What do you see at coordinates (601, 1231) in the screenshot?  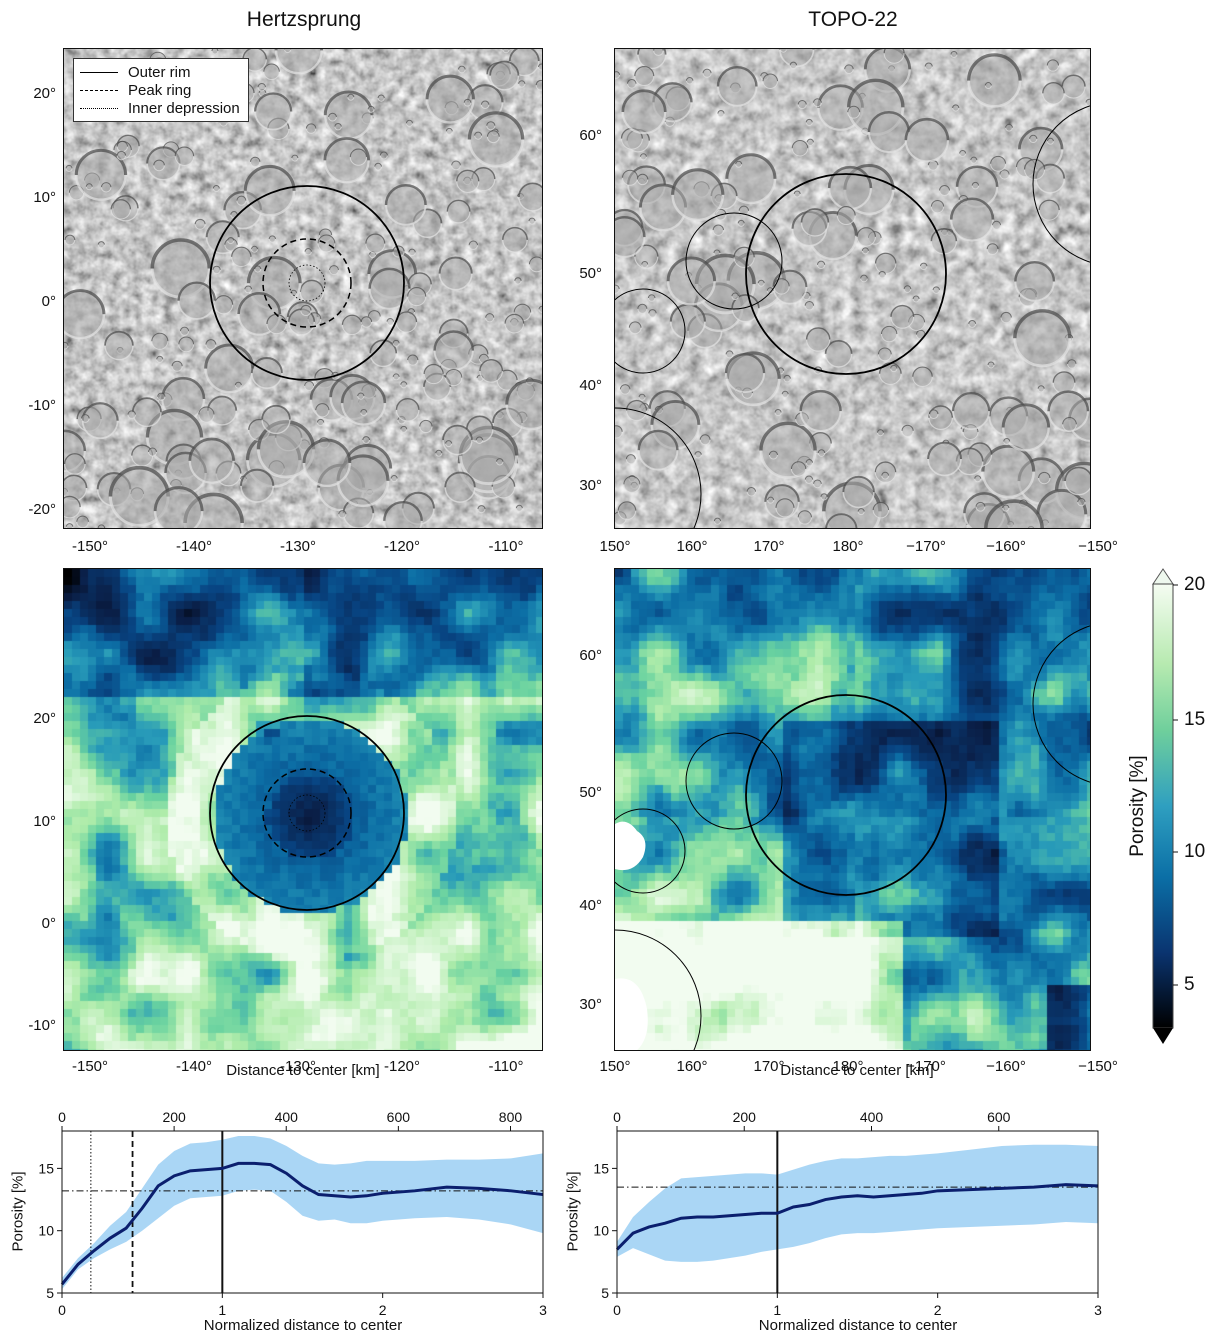 I see `y-tick-label: 10` at bounding box center [601, 1231].